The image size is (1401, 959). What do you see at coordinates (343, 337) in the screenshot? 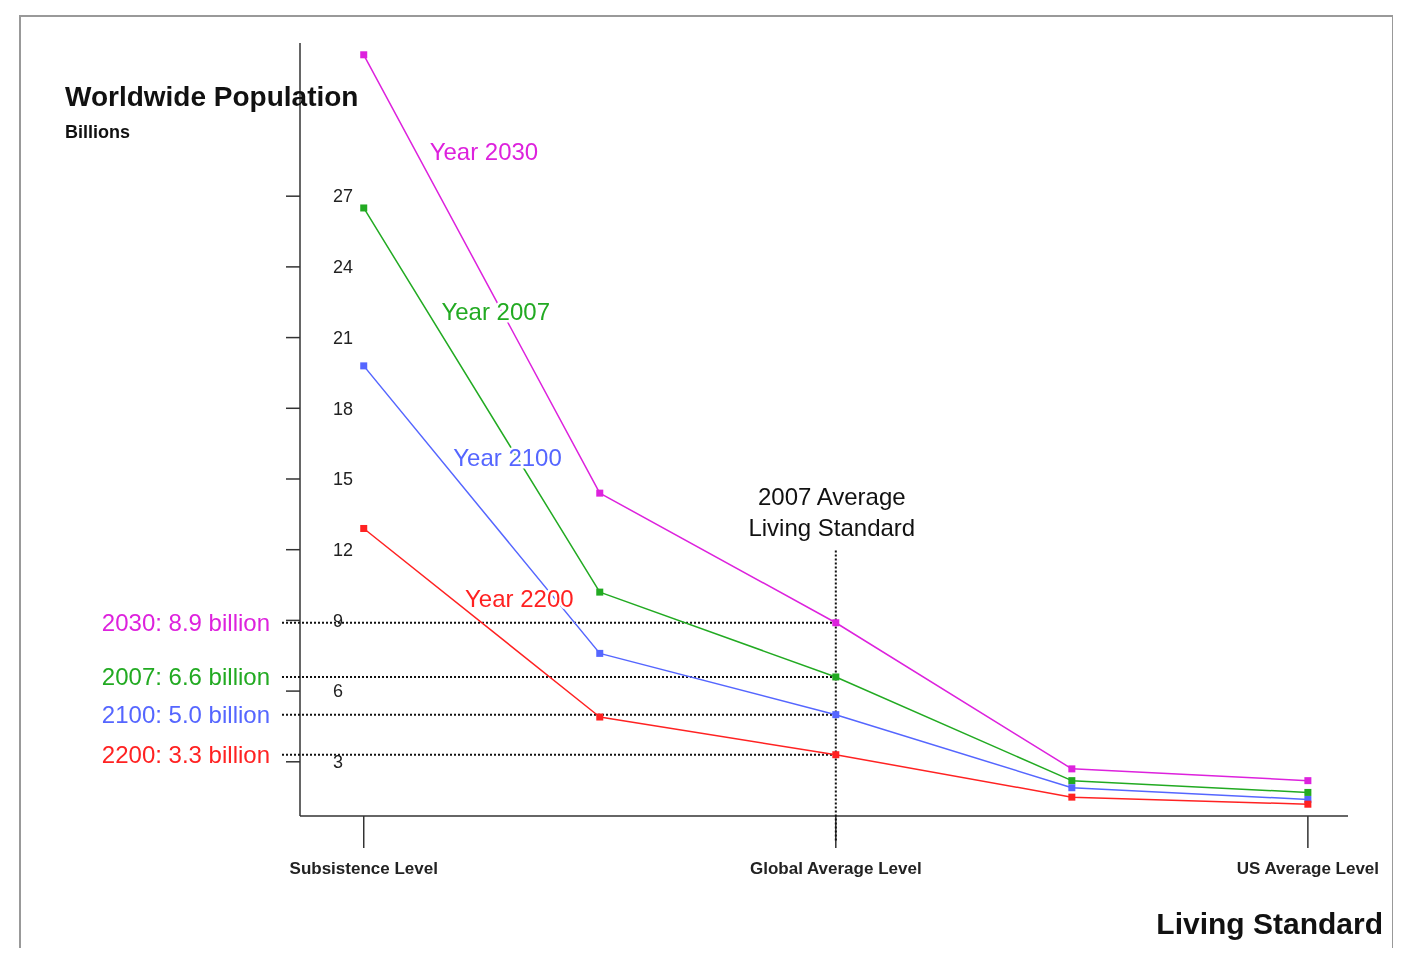
I see `y-tick-label: 21` at bounding box center [343, 337].